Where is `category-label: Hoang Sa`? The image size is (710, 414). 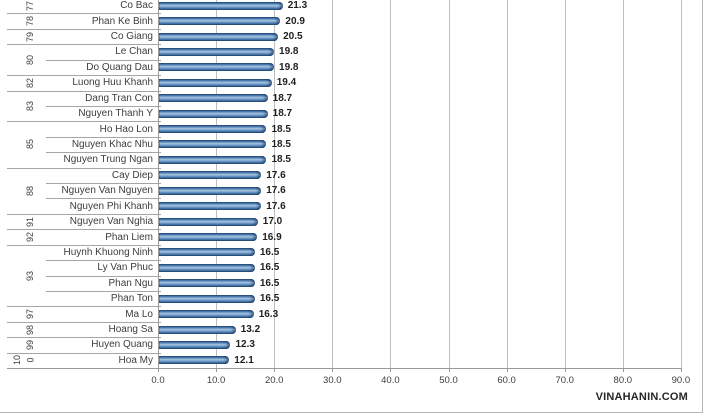 category-label: Hoang Sa is located at coordinates (130, 330).